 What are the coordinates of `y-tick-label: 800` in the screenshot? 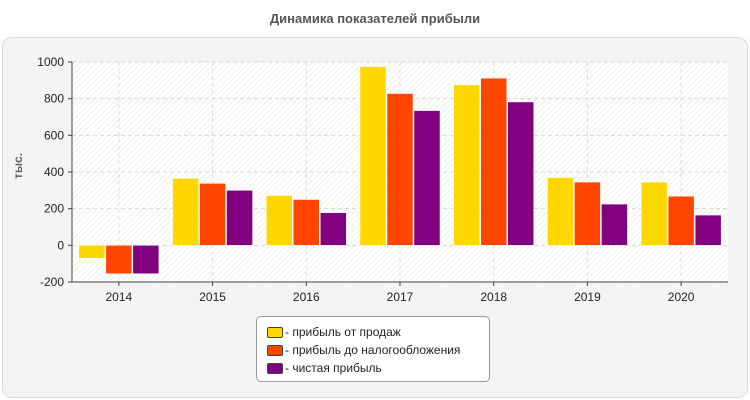 It's located at (54, 99).